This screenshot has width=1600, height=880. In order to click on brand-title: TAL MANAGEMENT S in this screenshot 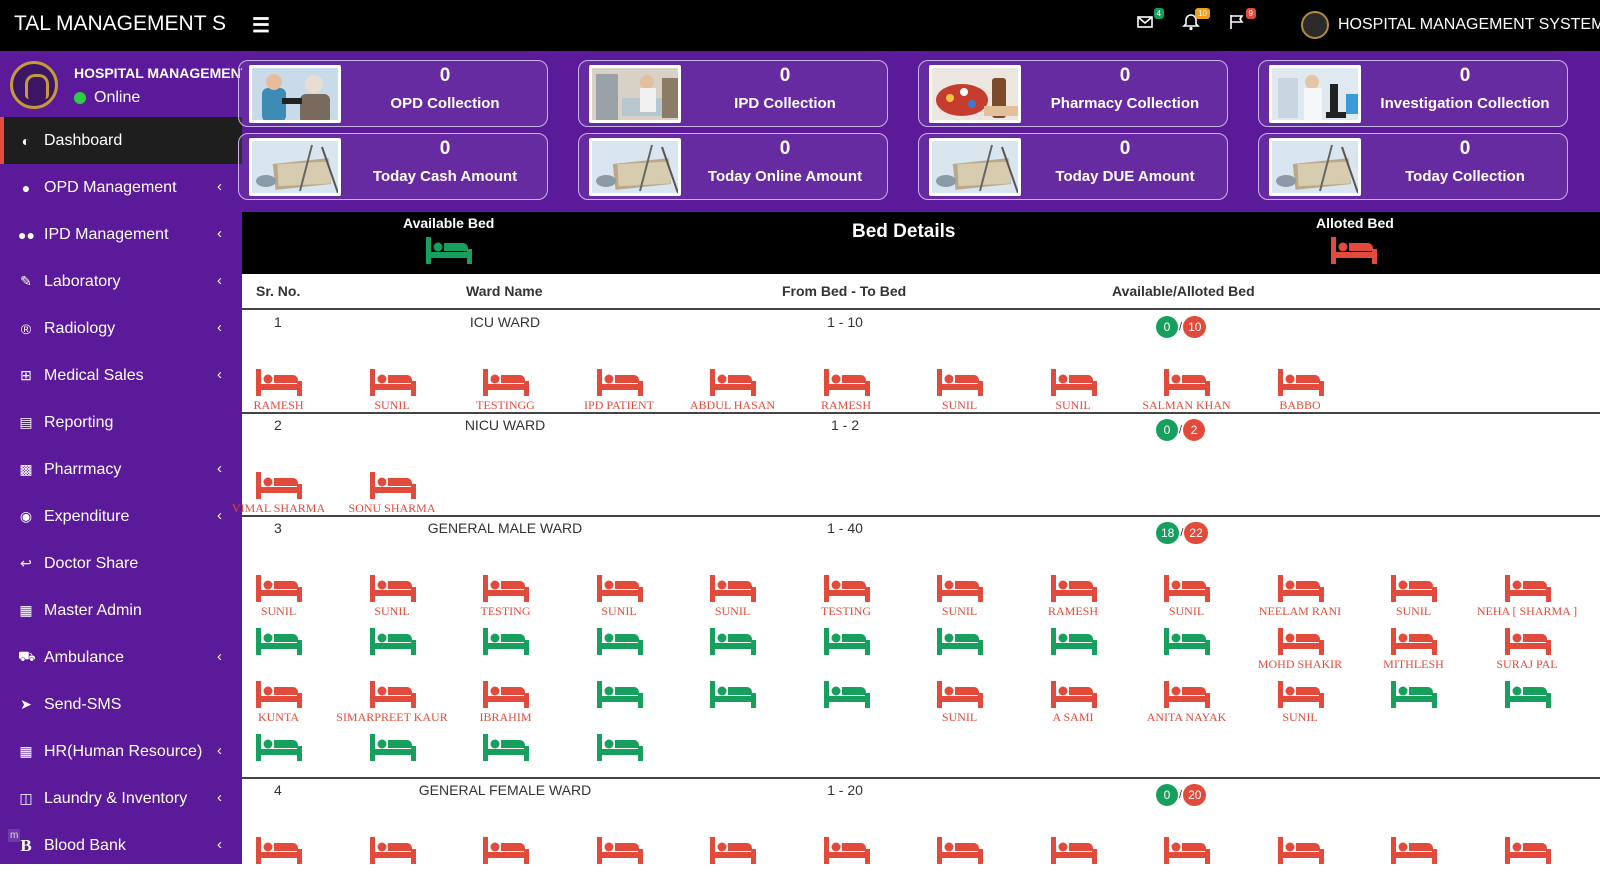, I will do `click(120, 23)`.